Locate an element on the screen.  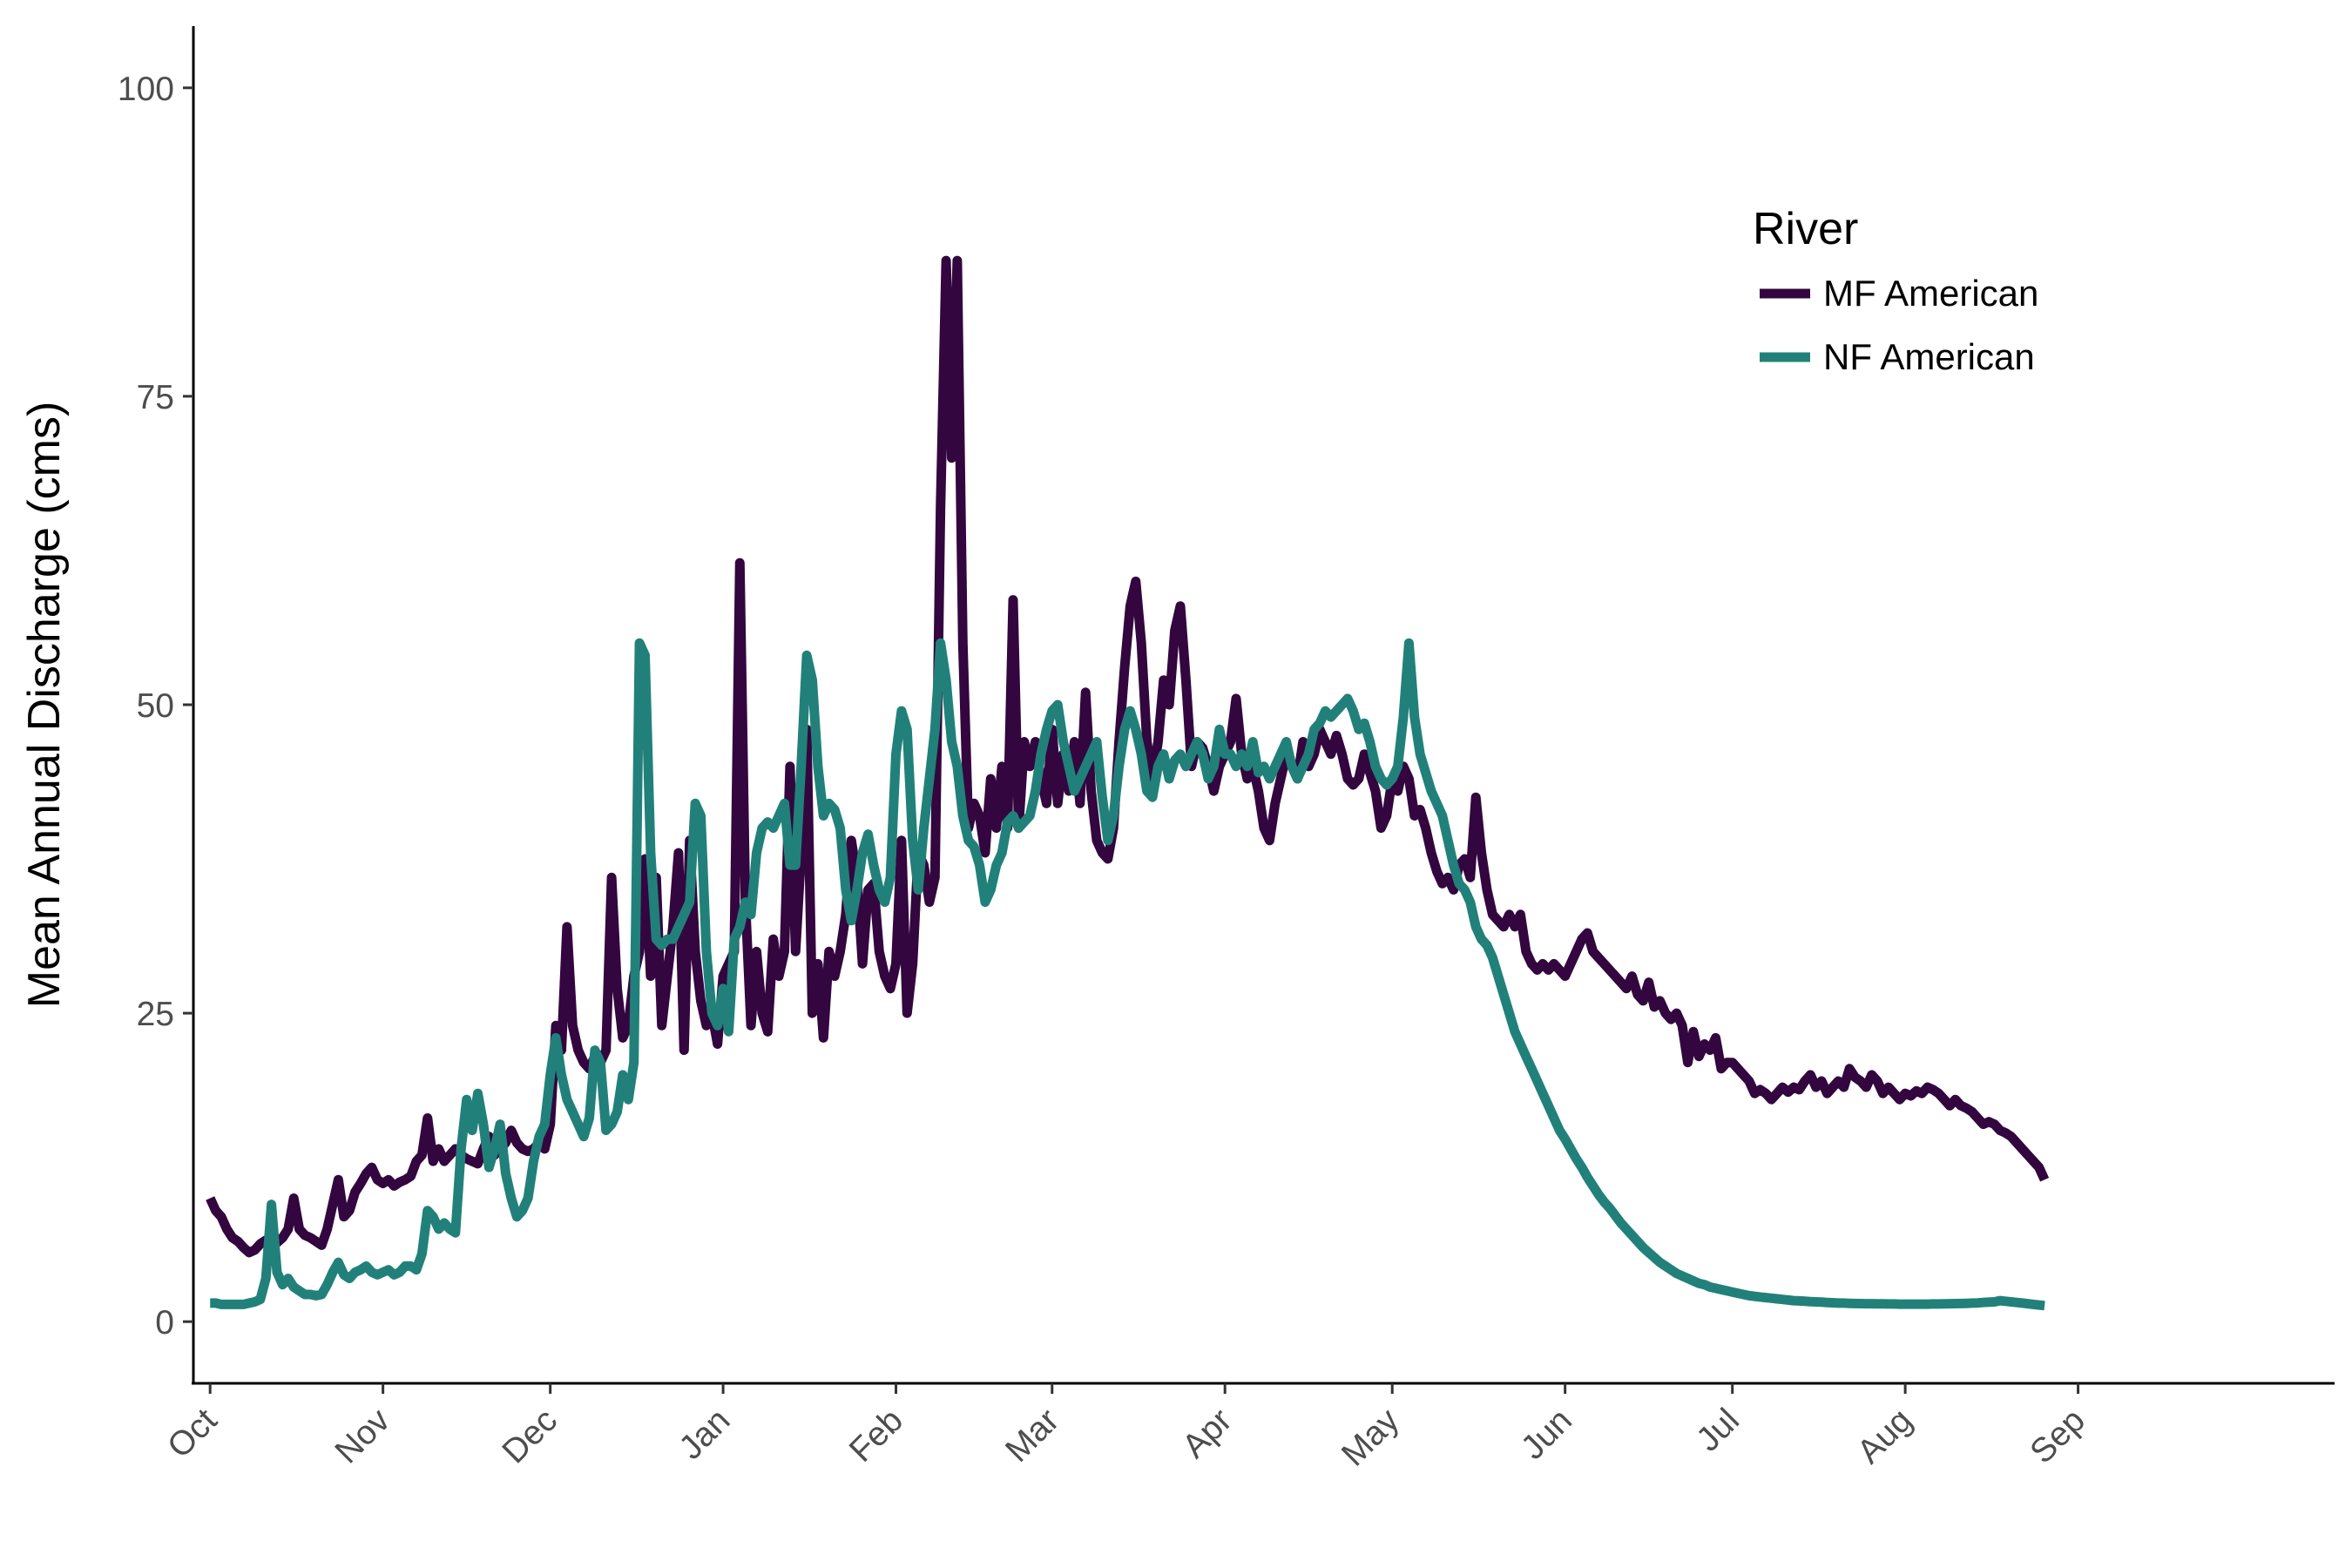
y-tick-label: 100 is located at coordinates (146, 90).